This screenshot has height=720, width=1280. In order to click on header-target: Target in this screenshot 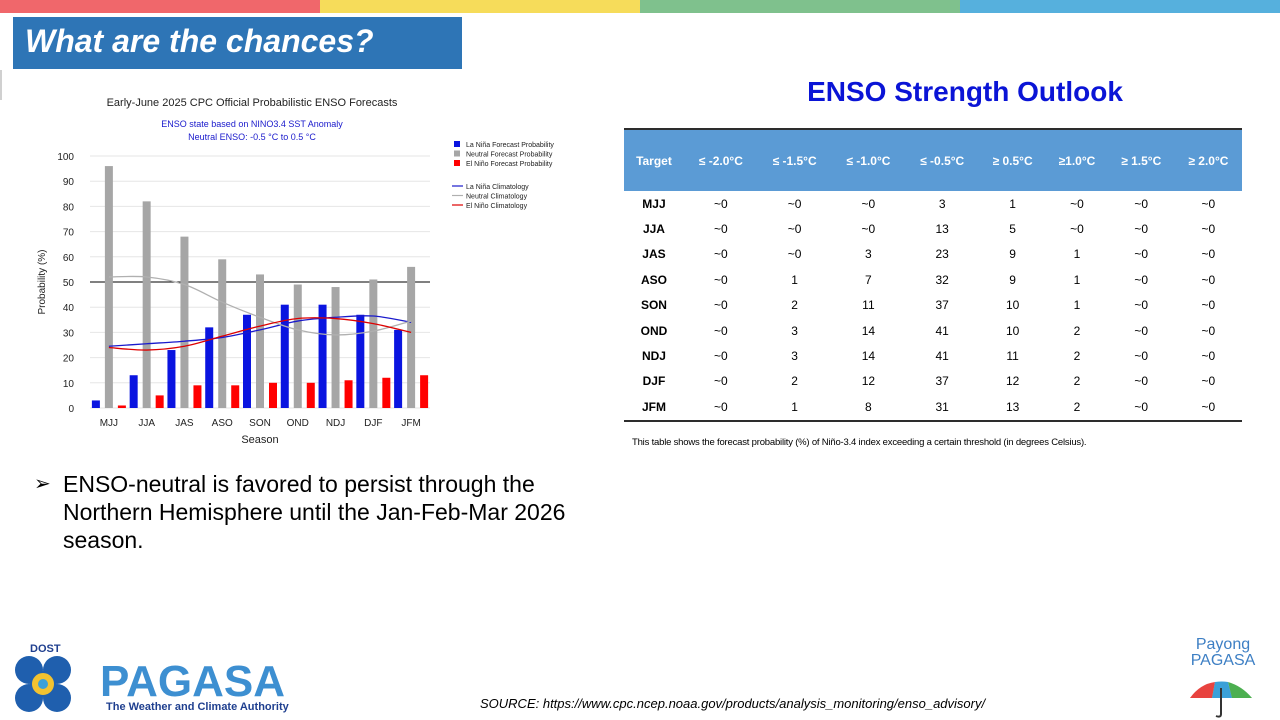, I will do `click(654, 160)`.